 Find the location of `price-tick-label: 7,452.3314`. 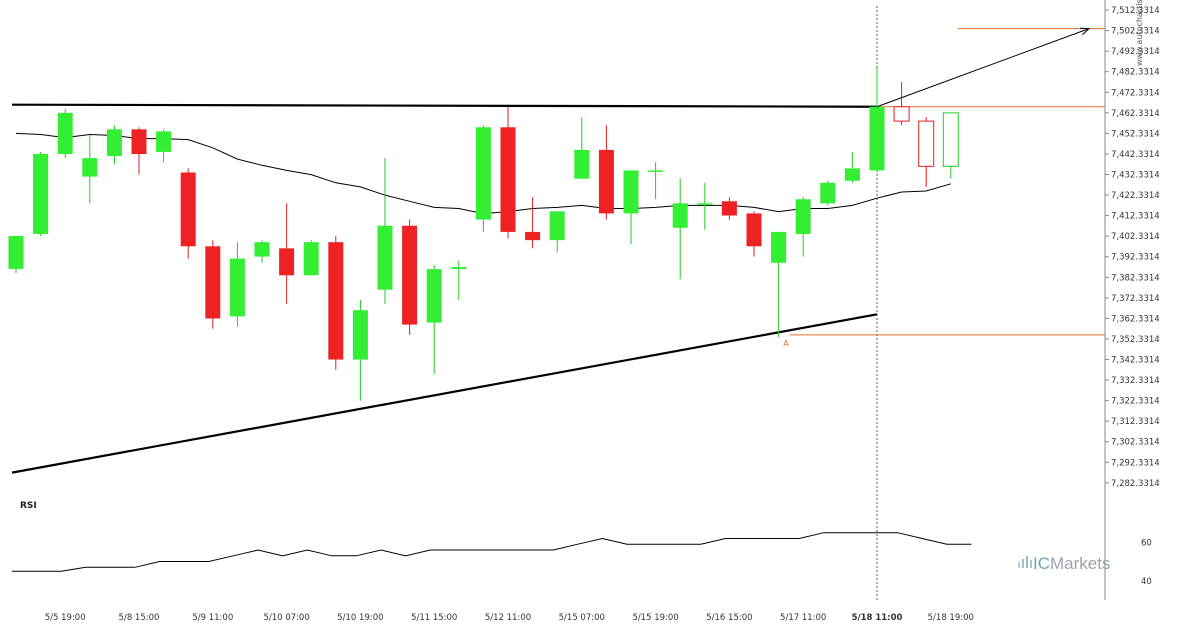

price-tick-label: 7,452.3314 is located at coordinates (1135, 134).